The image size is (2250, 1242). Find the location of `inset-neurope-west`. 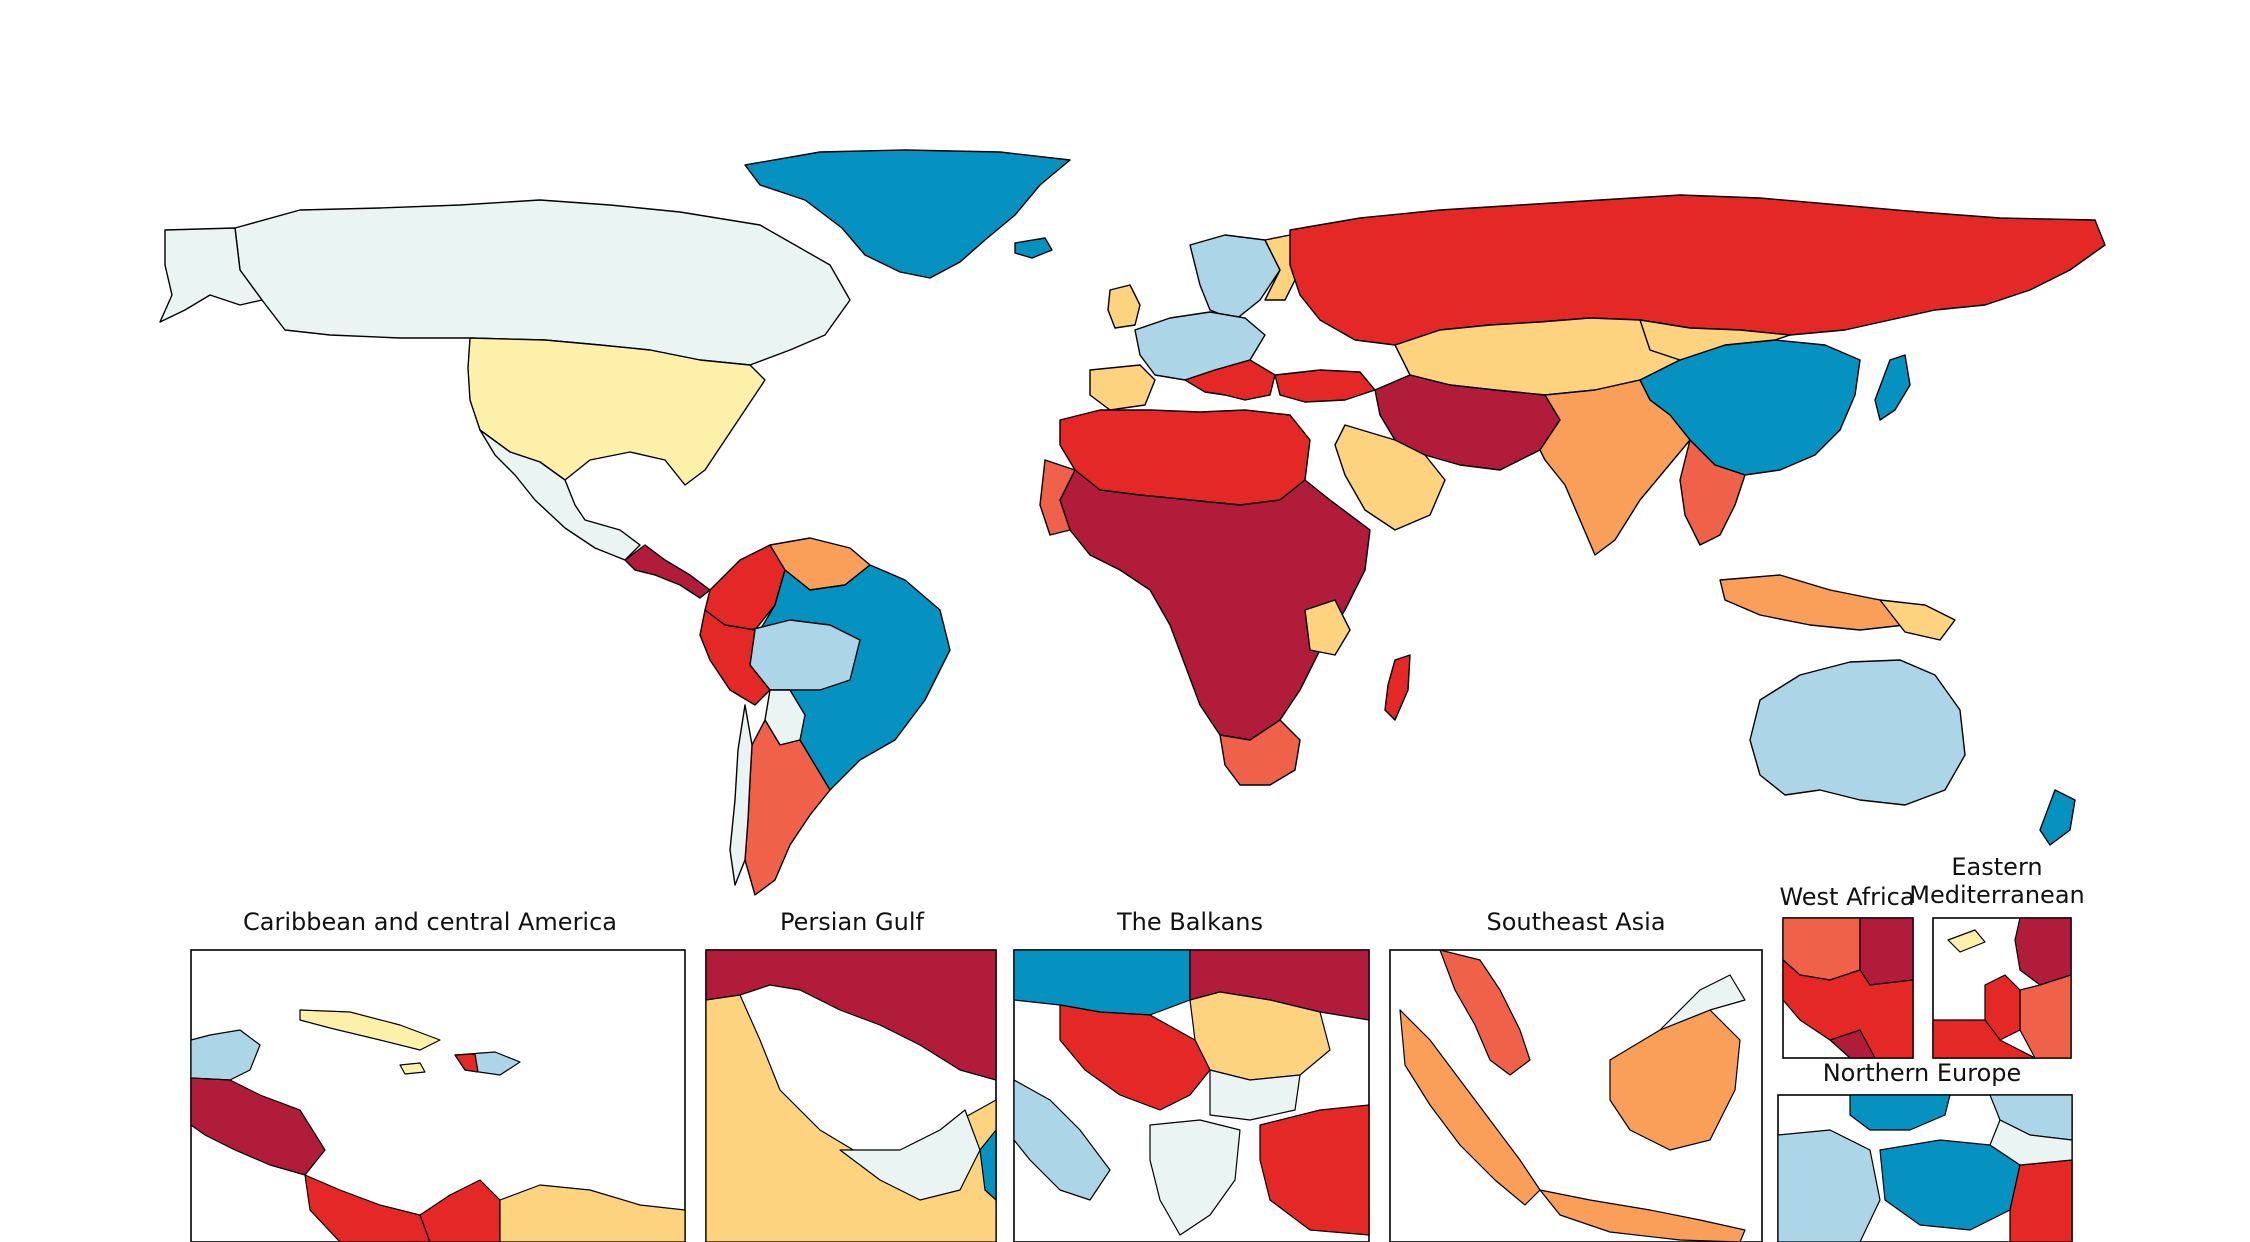

inset-neurope-west is located at coordinates (1829, 1185).